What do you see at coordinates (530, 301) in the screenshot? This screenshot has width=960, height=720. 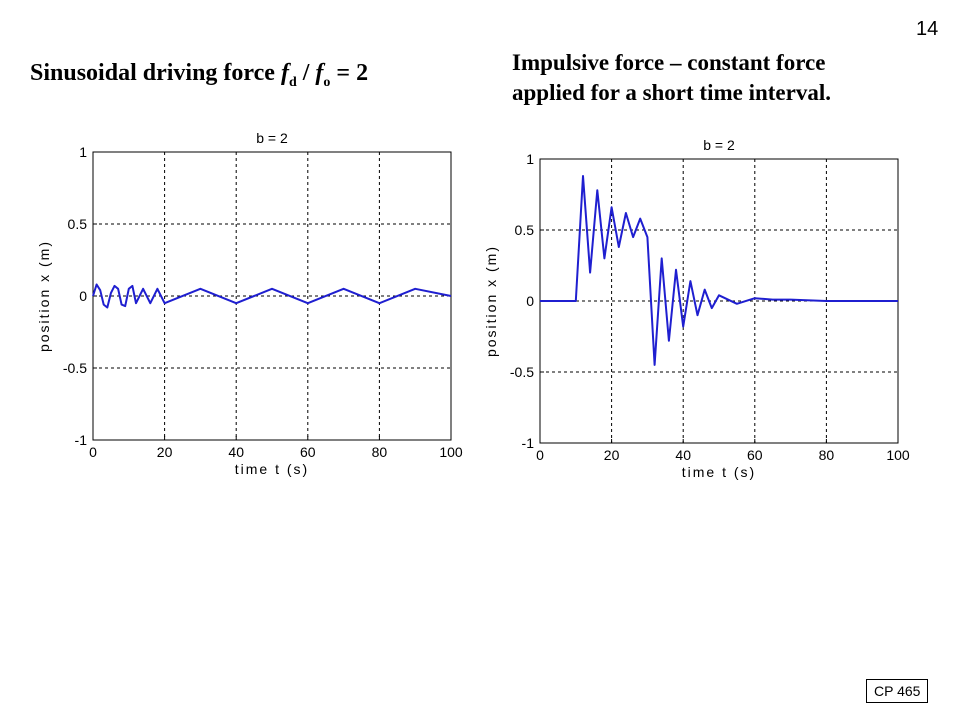 I see `impulsive-y-tick-label: 0` at bounding box center [530, 301].